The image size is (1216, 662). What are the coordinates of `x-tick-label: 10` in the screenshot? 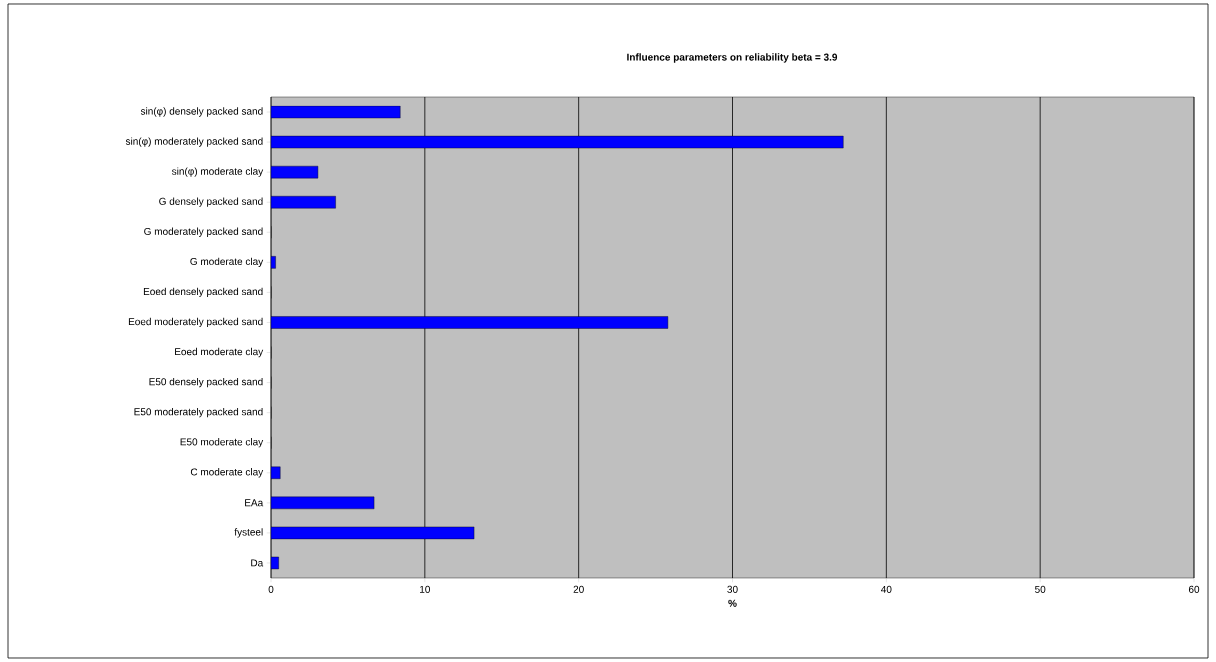 It's located at (425, 589).